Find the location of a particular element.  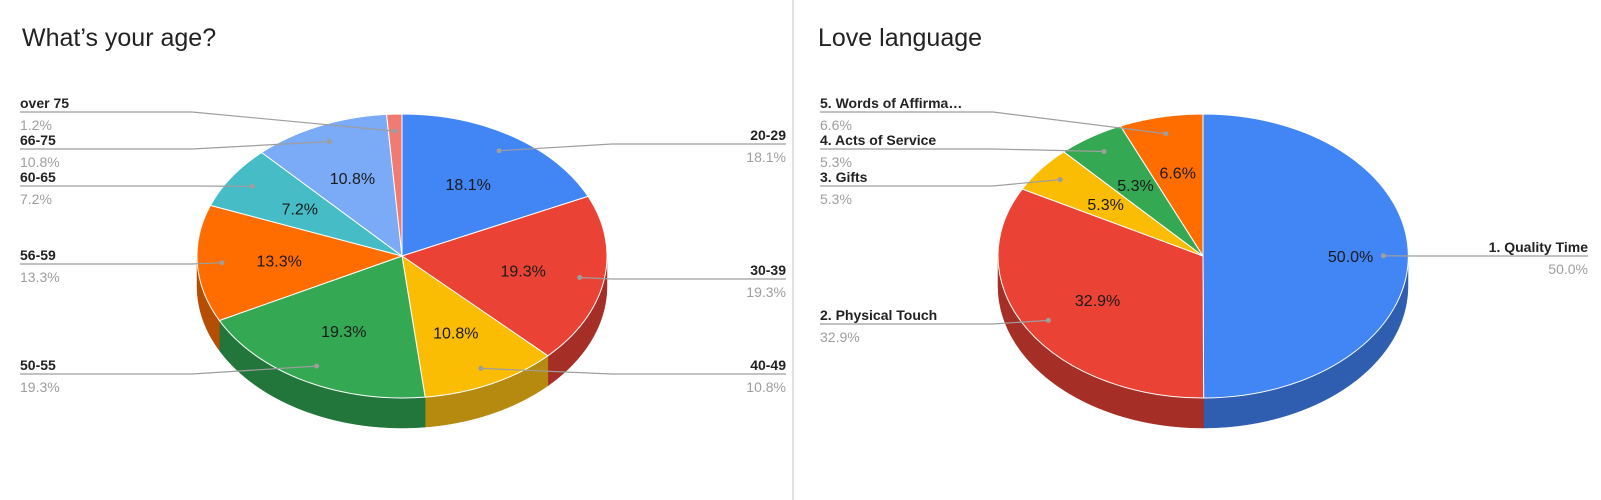

slice-value-label: 50.0% is located at coordinates (1350, 257).